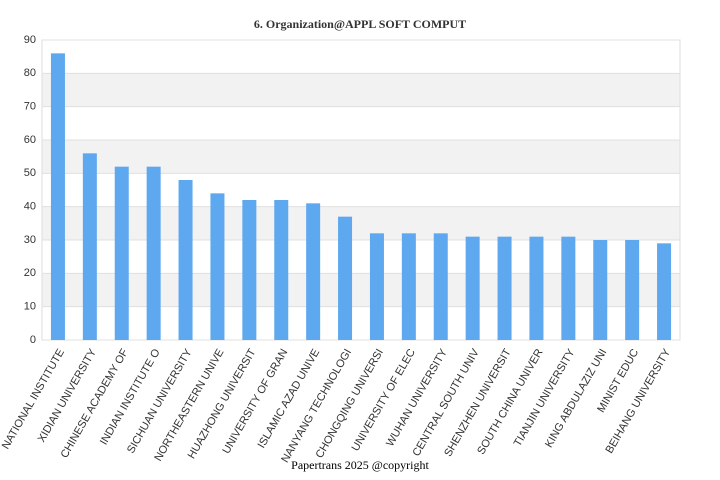 The image size is (720, 480). What do you see at coordinates (30, 140) in the screenshot?
I see `y-tick-label: 60` at bounding box center [30, 140].